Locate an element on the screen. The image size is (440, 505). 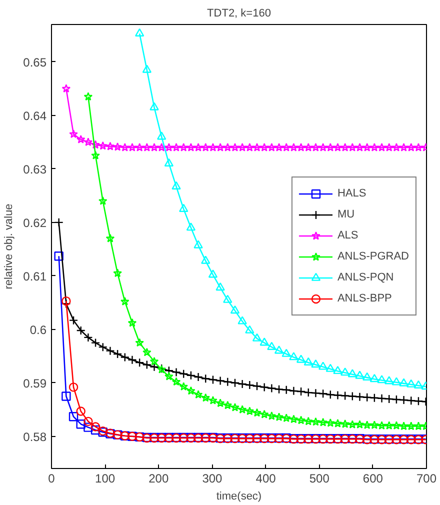
y-tick-label: 0.65 is located at coordinates (35, 62).